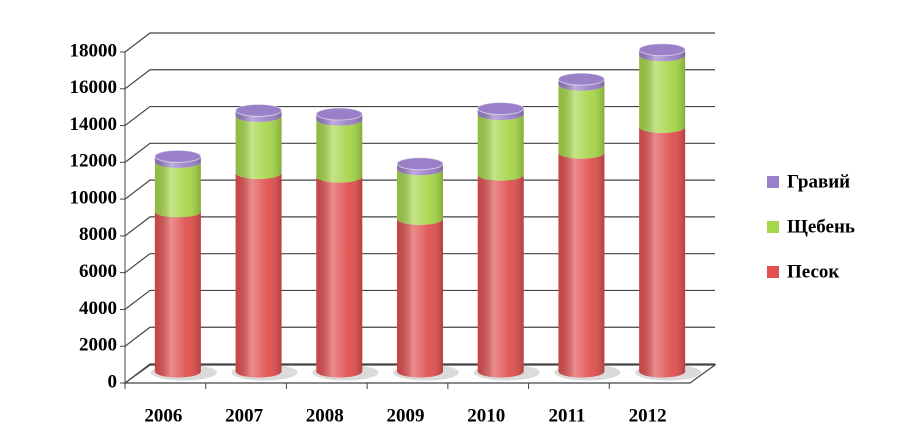 This screenshot has width=910, height=448. What do you see at coordinates (818, 181) in the screenshot?
I see `legend-label: Гравий` at bounding box center [818, 181].